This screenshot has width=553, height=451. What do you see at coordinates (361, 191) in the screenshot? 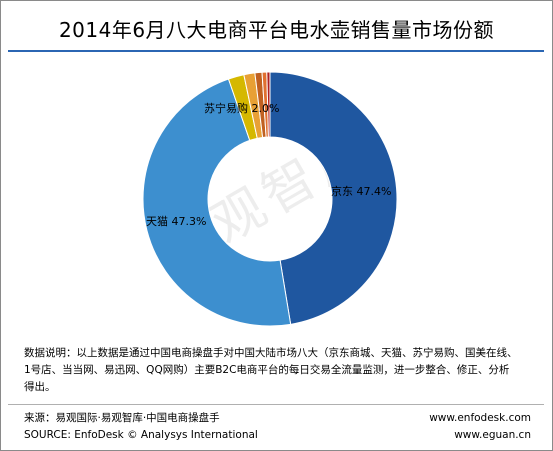
I see `slice-label-1: 京东 47.4%` at bounding box center [361, 191].